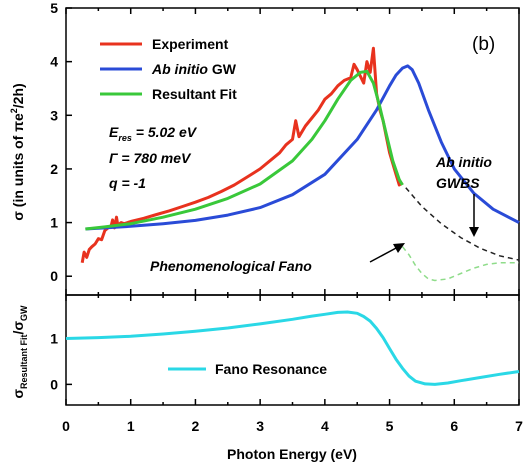  Describe the element at coordinates (18, 95) in the screenshot. I see `top-ylabel-tail: /2h)` at that location.